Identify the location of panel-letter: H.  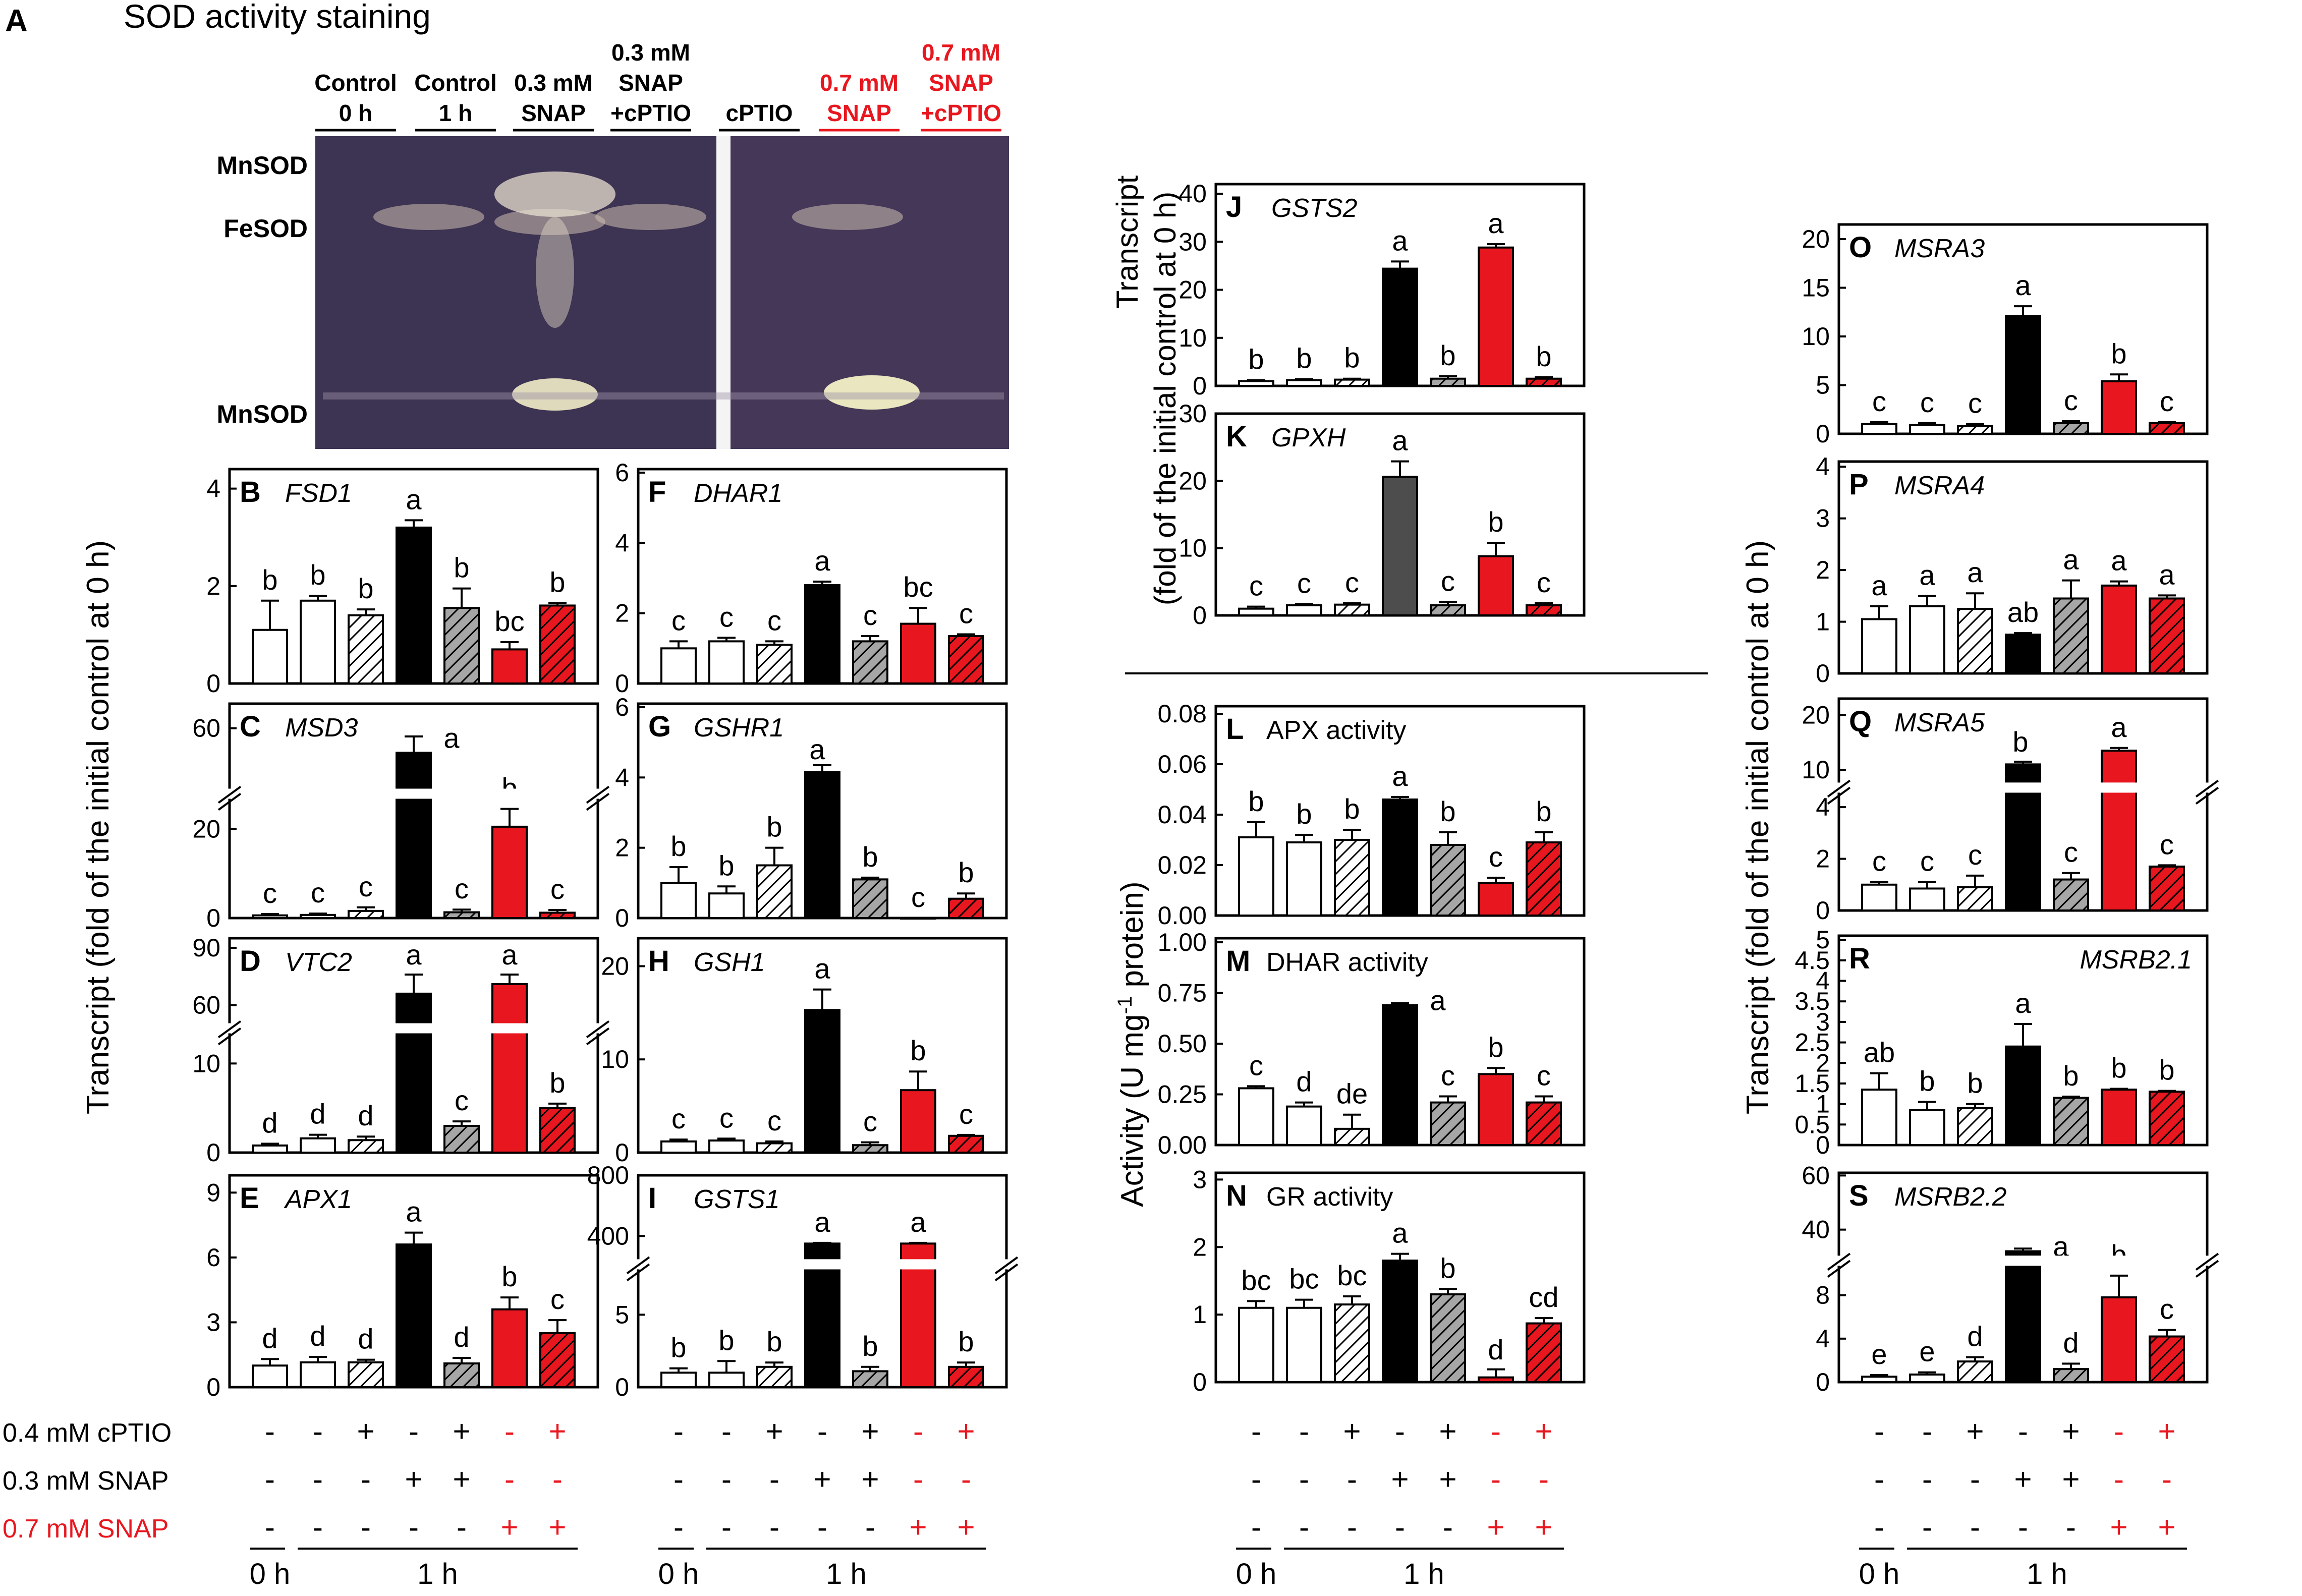
(658, 961).